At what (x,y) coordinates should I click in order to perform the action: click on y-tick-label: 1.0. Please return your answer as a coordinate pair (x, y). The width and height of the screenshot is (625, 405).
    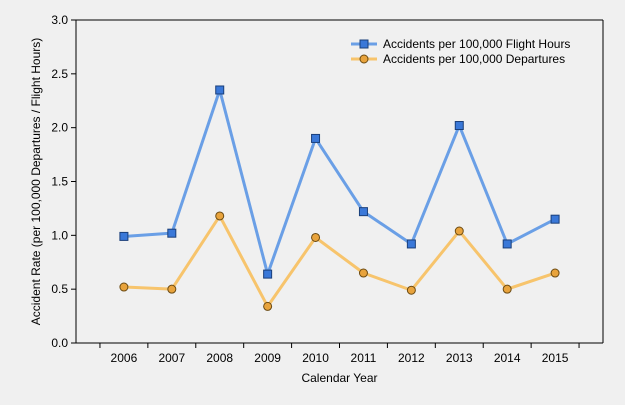
    Looking at the image, I should click on (59, 235).